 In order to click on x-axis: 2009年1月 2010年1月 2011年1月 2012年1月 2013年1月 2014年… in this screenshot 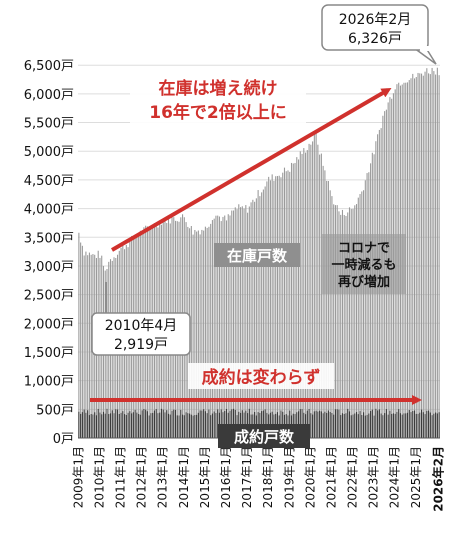, I will do `click(258, 474)`.